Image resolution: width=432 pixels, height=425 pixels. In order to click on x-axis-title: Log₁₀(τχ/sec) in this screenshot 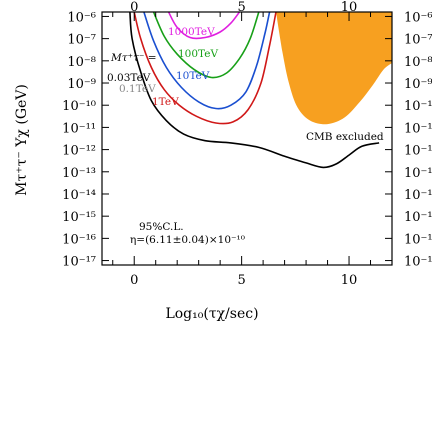, I will do `click(211, 314)`.